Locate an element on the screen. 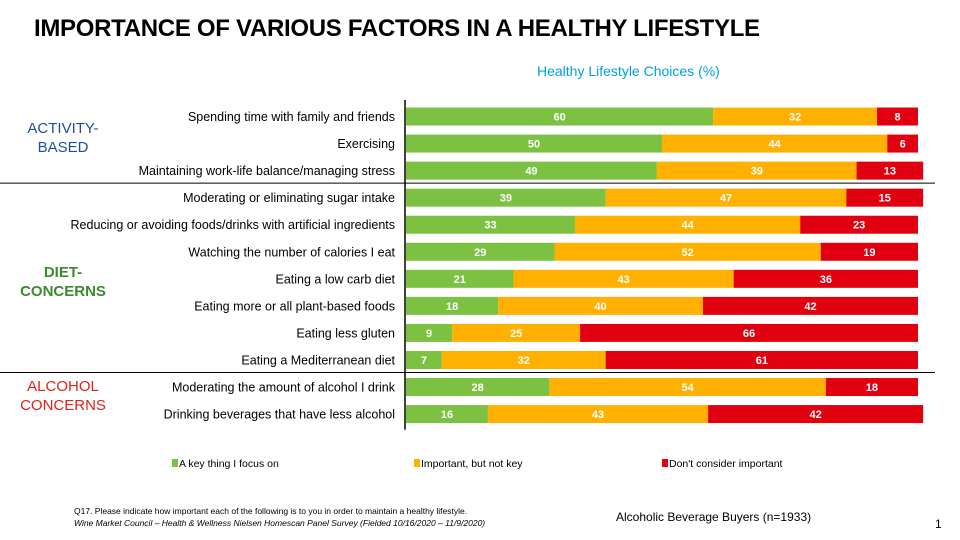  data-label: 60 is located at coordinates (559, 118).